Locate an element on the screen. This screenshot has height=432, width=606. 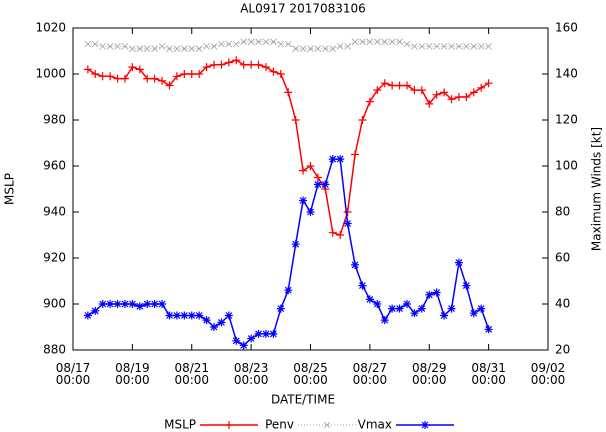
y-tick-label: 940 is located at coordinates (54, 212).